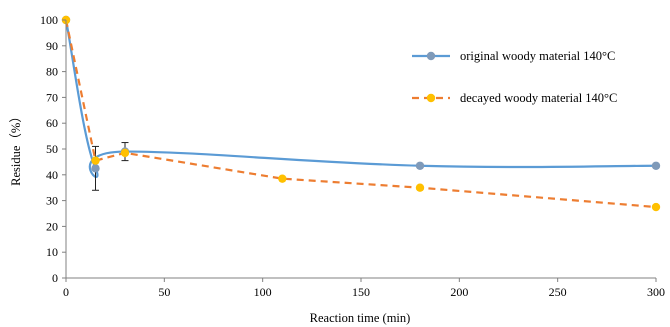 Image resolution: width=670 pixels, height=327 pixels. What do you see at coordinates (538, 98) in the screenshot?
I see `legend-label: decayed woody material 140°C` at bounding box center [538, 98].